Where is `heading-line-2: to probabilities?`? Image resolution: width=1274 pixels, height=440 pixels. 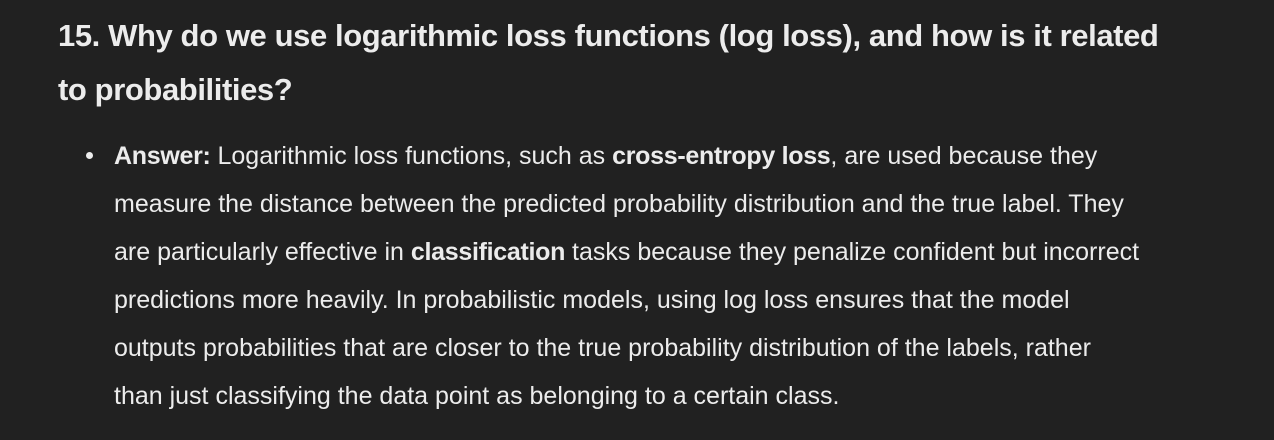 heading-line-2: to probabilities? is located at coordinates (175, 89).